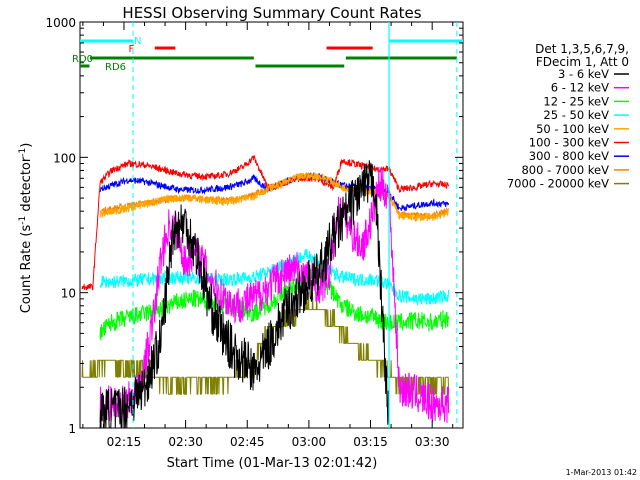 This screenshot has width=640, height=480. Describe the element at coordinates (576, 115) in the screenshot. I see `legend-entry-label: 25 - 50 keV` at that location.